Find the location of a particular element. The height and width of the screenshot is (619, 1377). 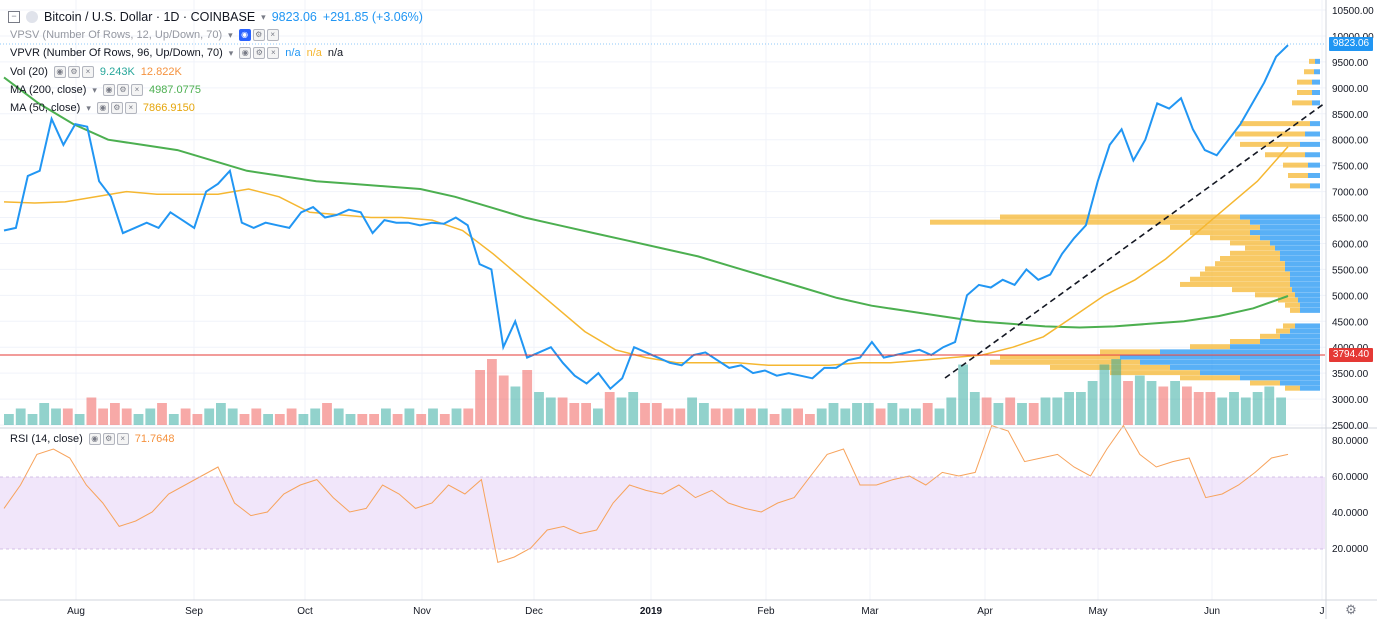

time-axis: Aug Sep Oct Nov Dec 2019 Feb Mar Apr May Jun J is located at coordinates (695, 611).